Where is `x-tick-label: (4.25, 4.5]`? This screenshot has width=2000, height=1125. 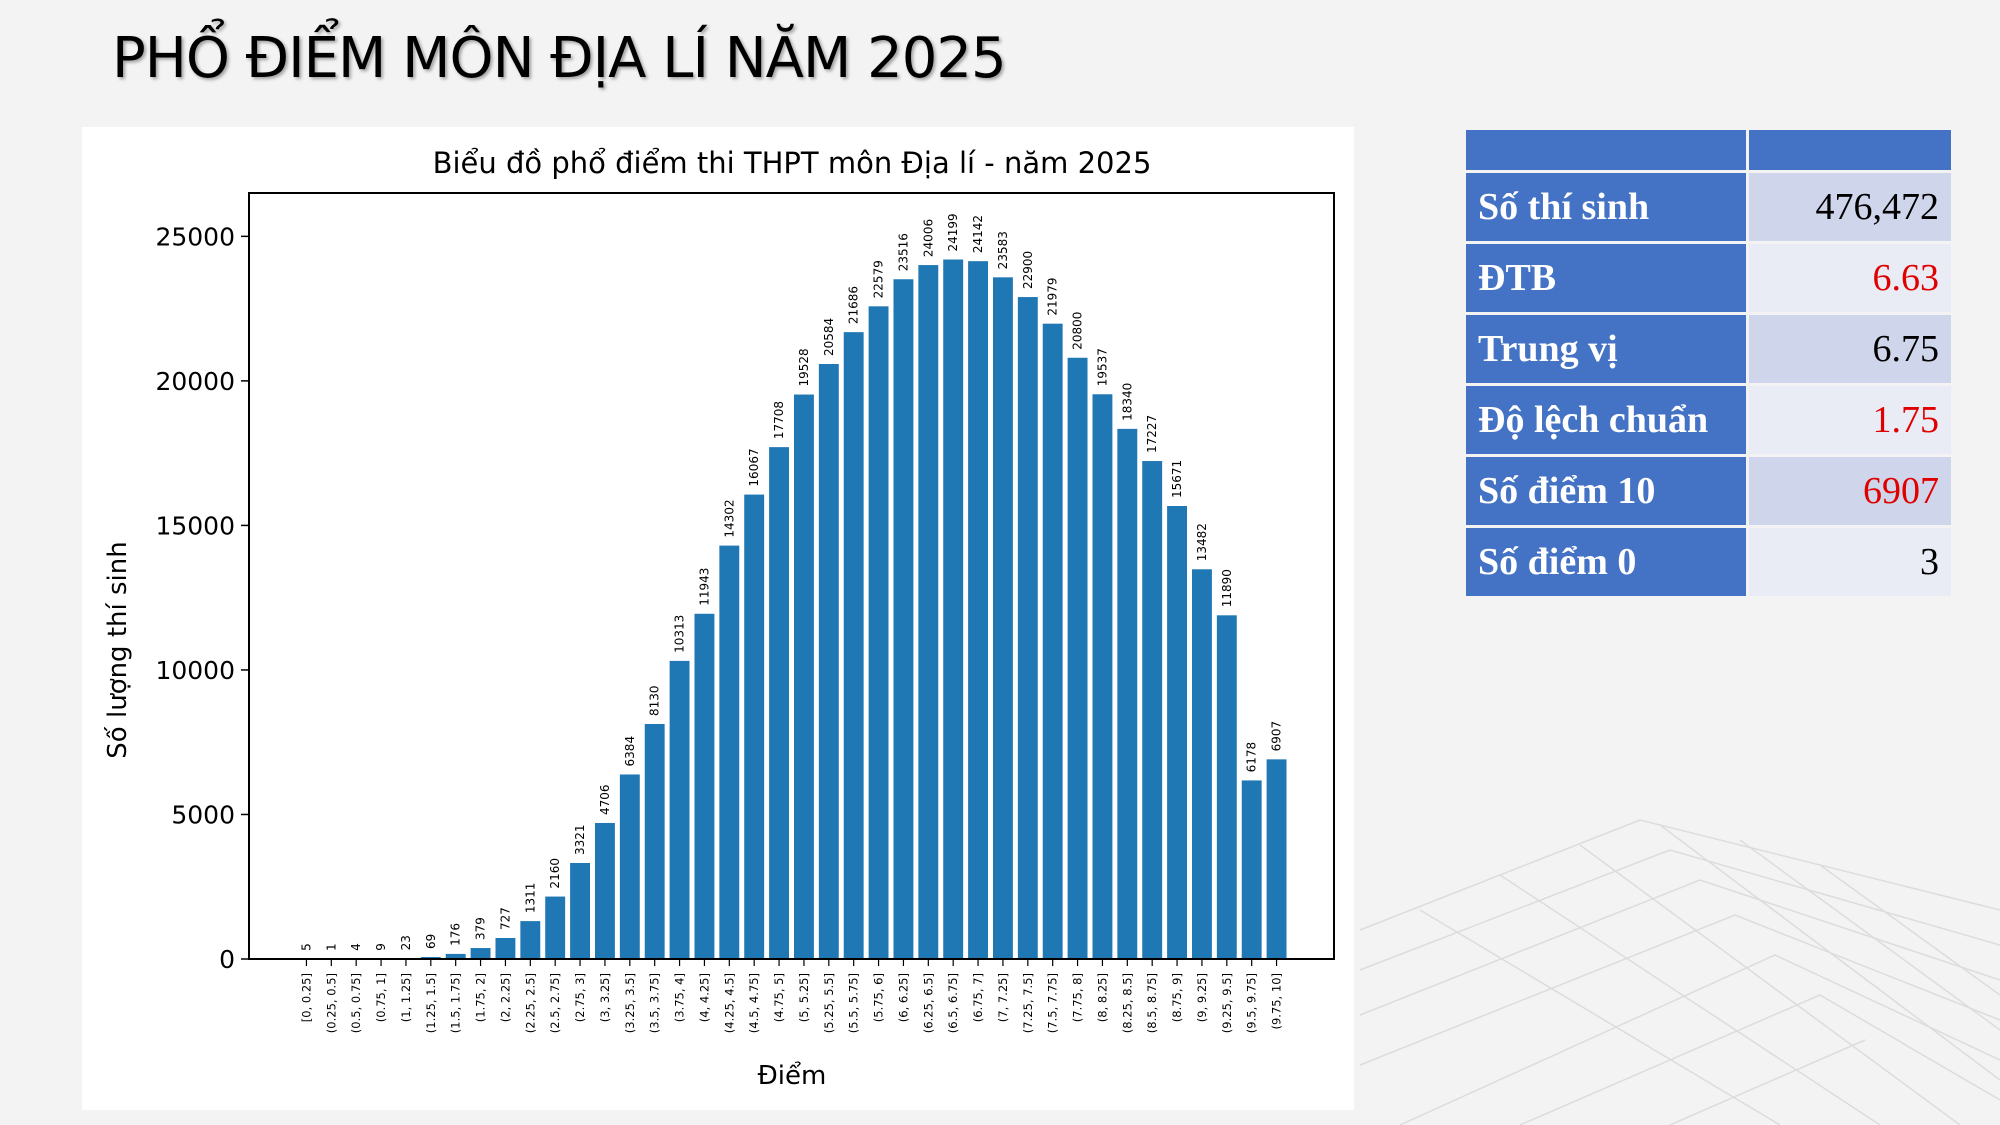 x-tick-label: (4.25, 4.5] is located at coordinates (729, 1003).